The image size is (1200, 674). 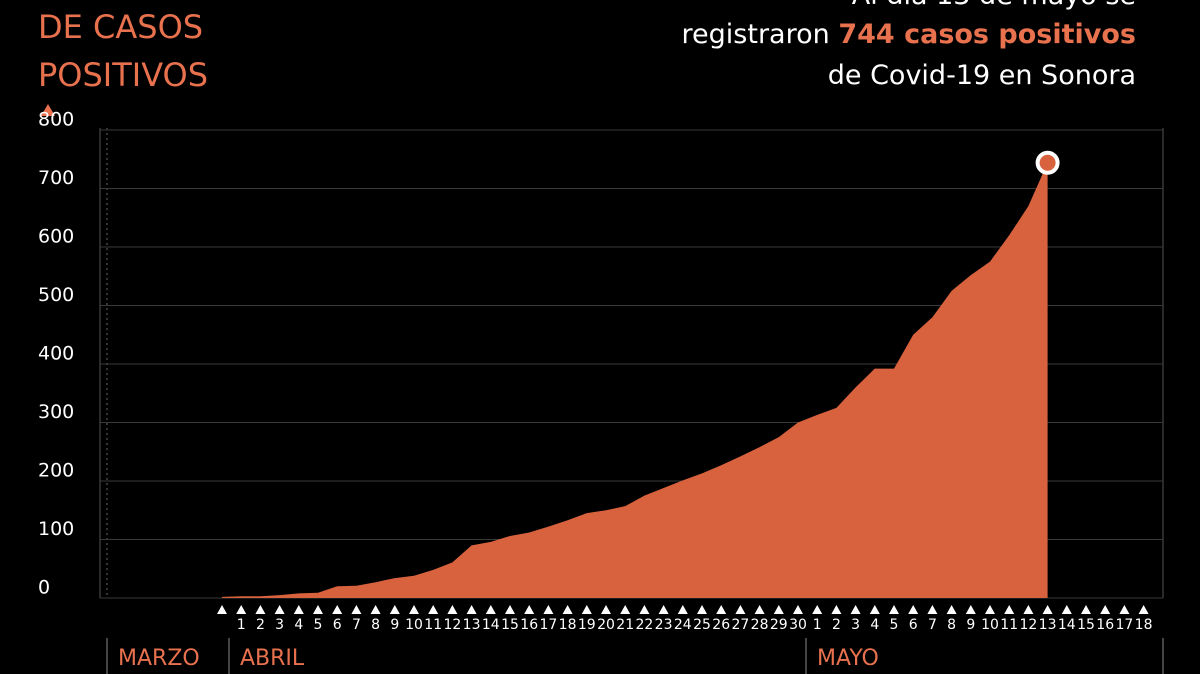 What do you see at coordinates (606, 625) in the screenshot?
I see `x-tick-label: 20` at bounding box center [606, 625].